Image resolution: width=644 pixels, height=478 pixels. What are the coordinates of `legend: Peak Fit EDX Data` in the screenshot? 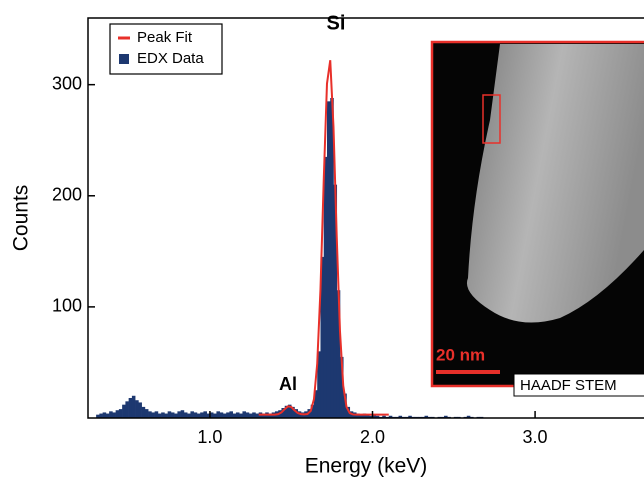 It's located at (166, 49).